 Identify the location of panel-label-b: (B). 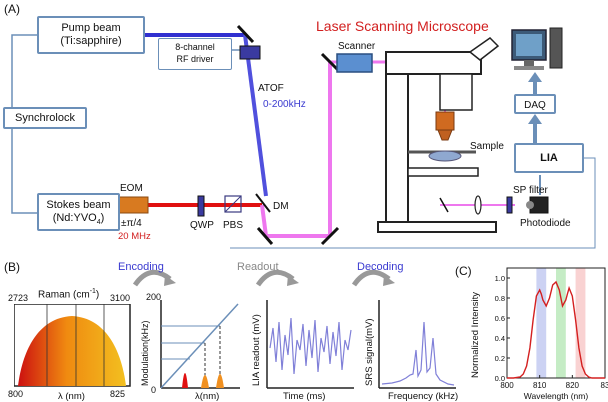
(12, 267).